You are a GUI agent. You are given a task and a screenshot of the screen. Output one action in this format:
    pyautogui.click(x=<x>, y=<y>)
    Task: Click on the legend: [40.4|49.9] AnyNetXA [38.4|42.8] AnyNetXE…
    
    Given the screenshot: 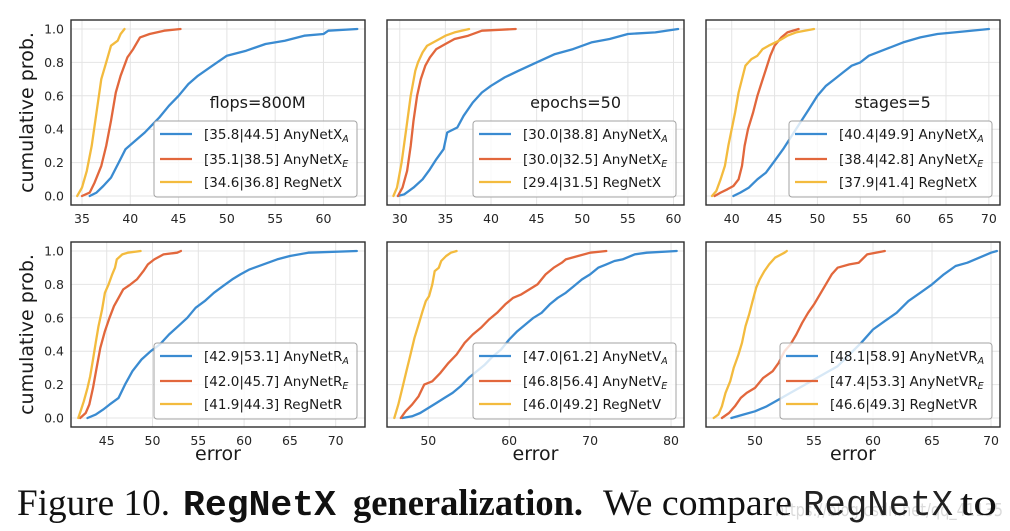 What is the action you would take?
    pyautogui.click(x=890, y=159)
    